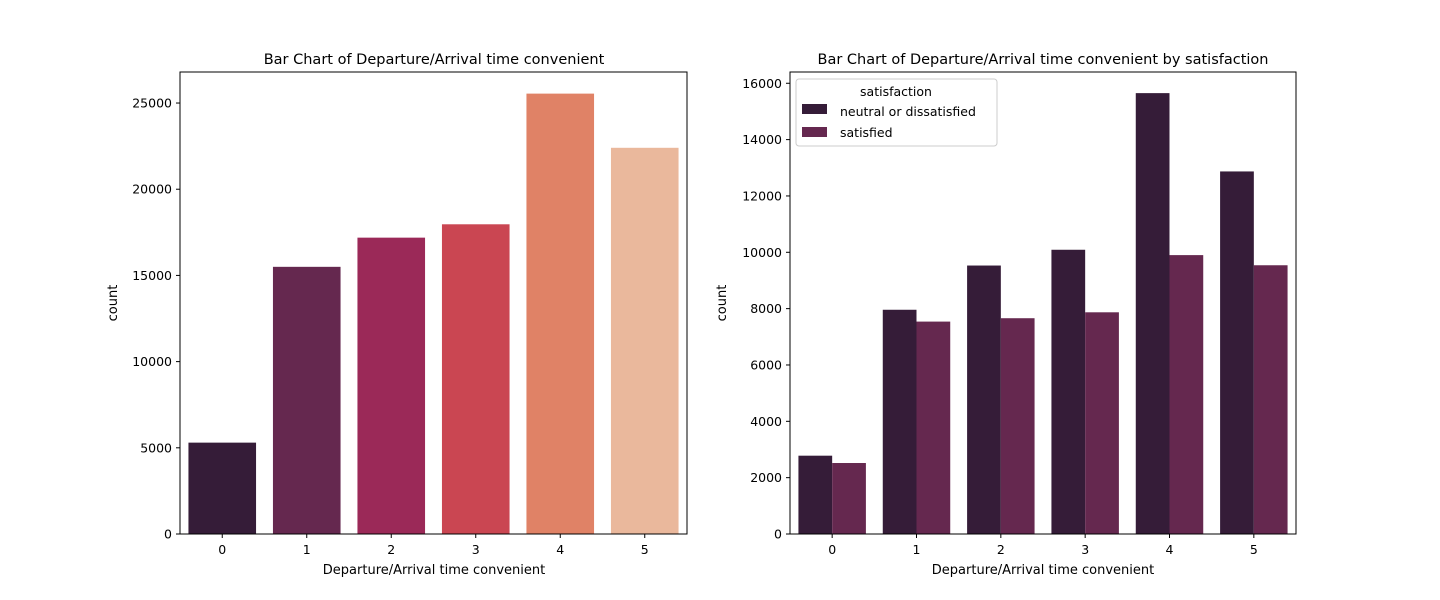 The height and width of the screenshot is (600, 1440). Describe the element at coordinates (766, 364) in the screenshot. I see `y-tick-label: 6000` at that location.